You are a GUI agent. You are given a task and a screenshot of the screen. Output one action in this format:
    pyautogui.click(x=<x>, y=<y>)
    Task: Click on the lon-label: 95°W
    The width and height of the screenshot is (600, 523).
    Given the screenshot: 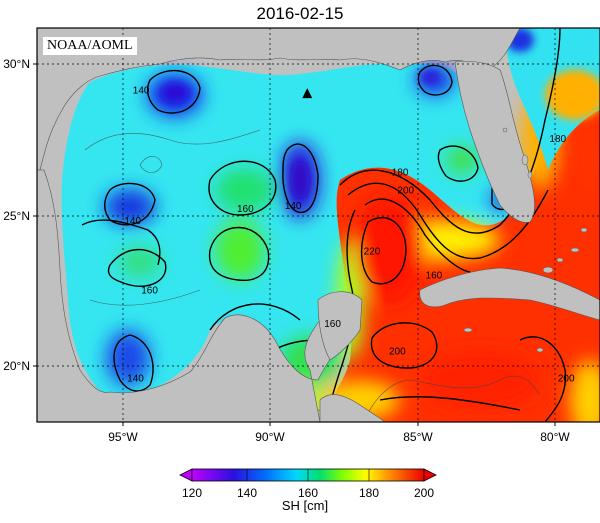 What is the action you would take?
    pyautogui.click(x=123, y=437)
    